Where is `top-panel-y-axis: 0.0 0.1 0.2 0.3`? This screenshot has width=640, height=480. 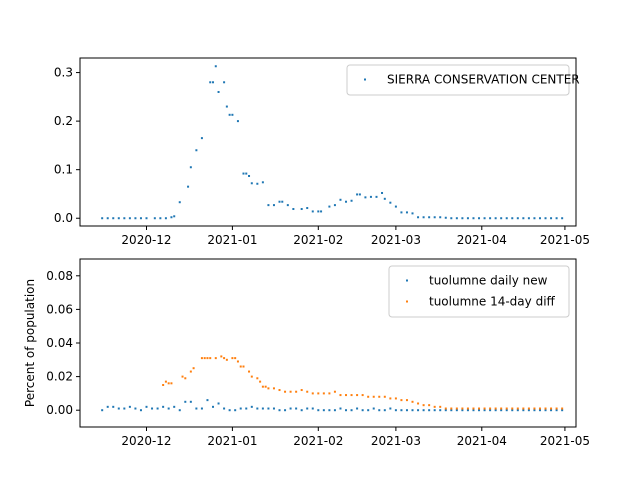
top-panel-y-axis: 0.0 0.1 0.2 0.3 is located at coordinates (67, 145).